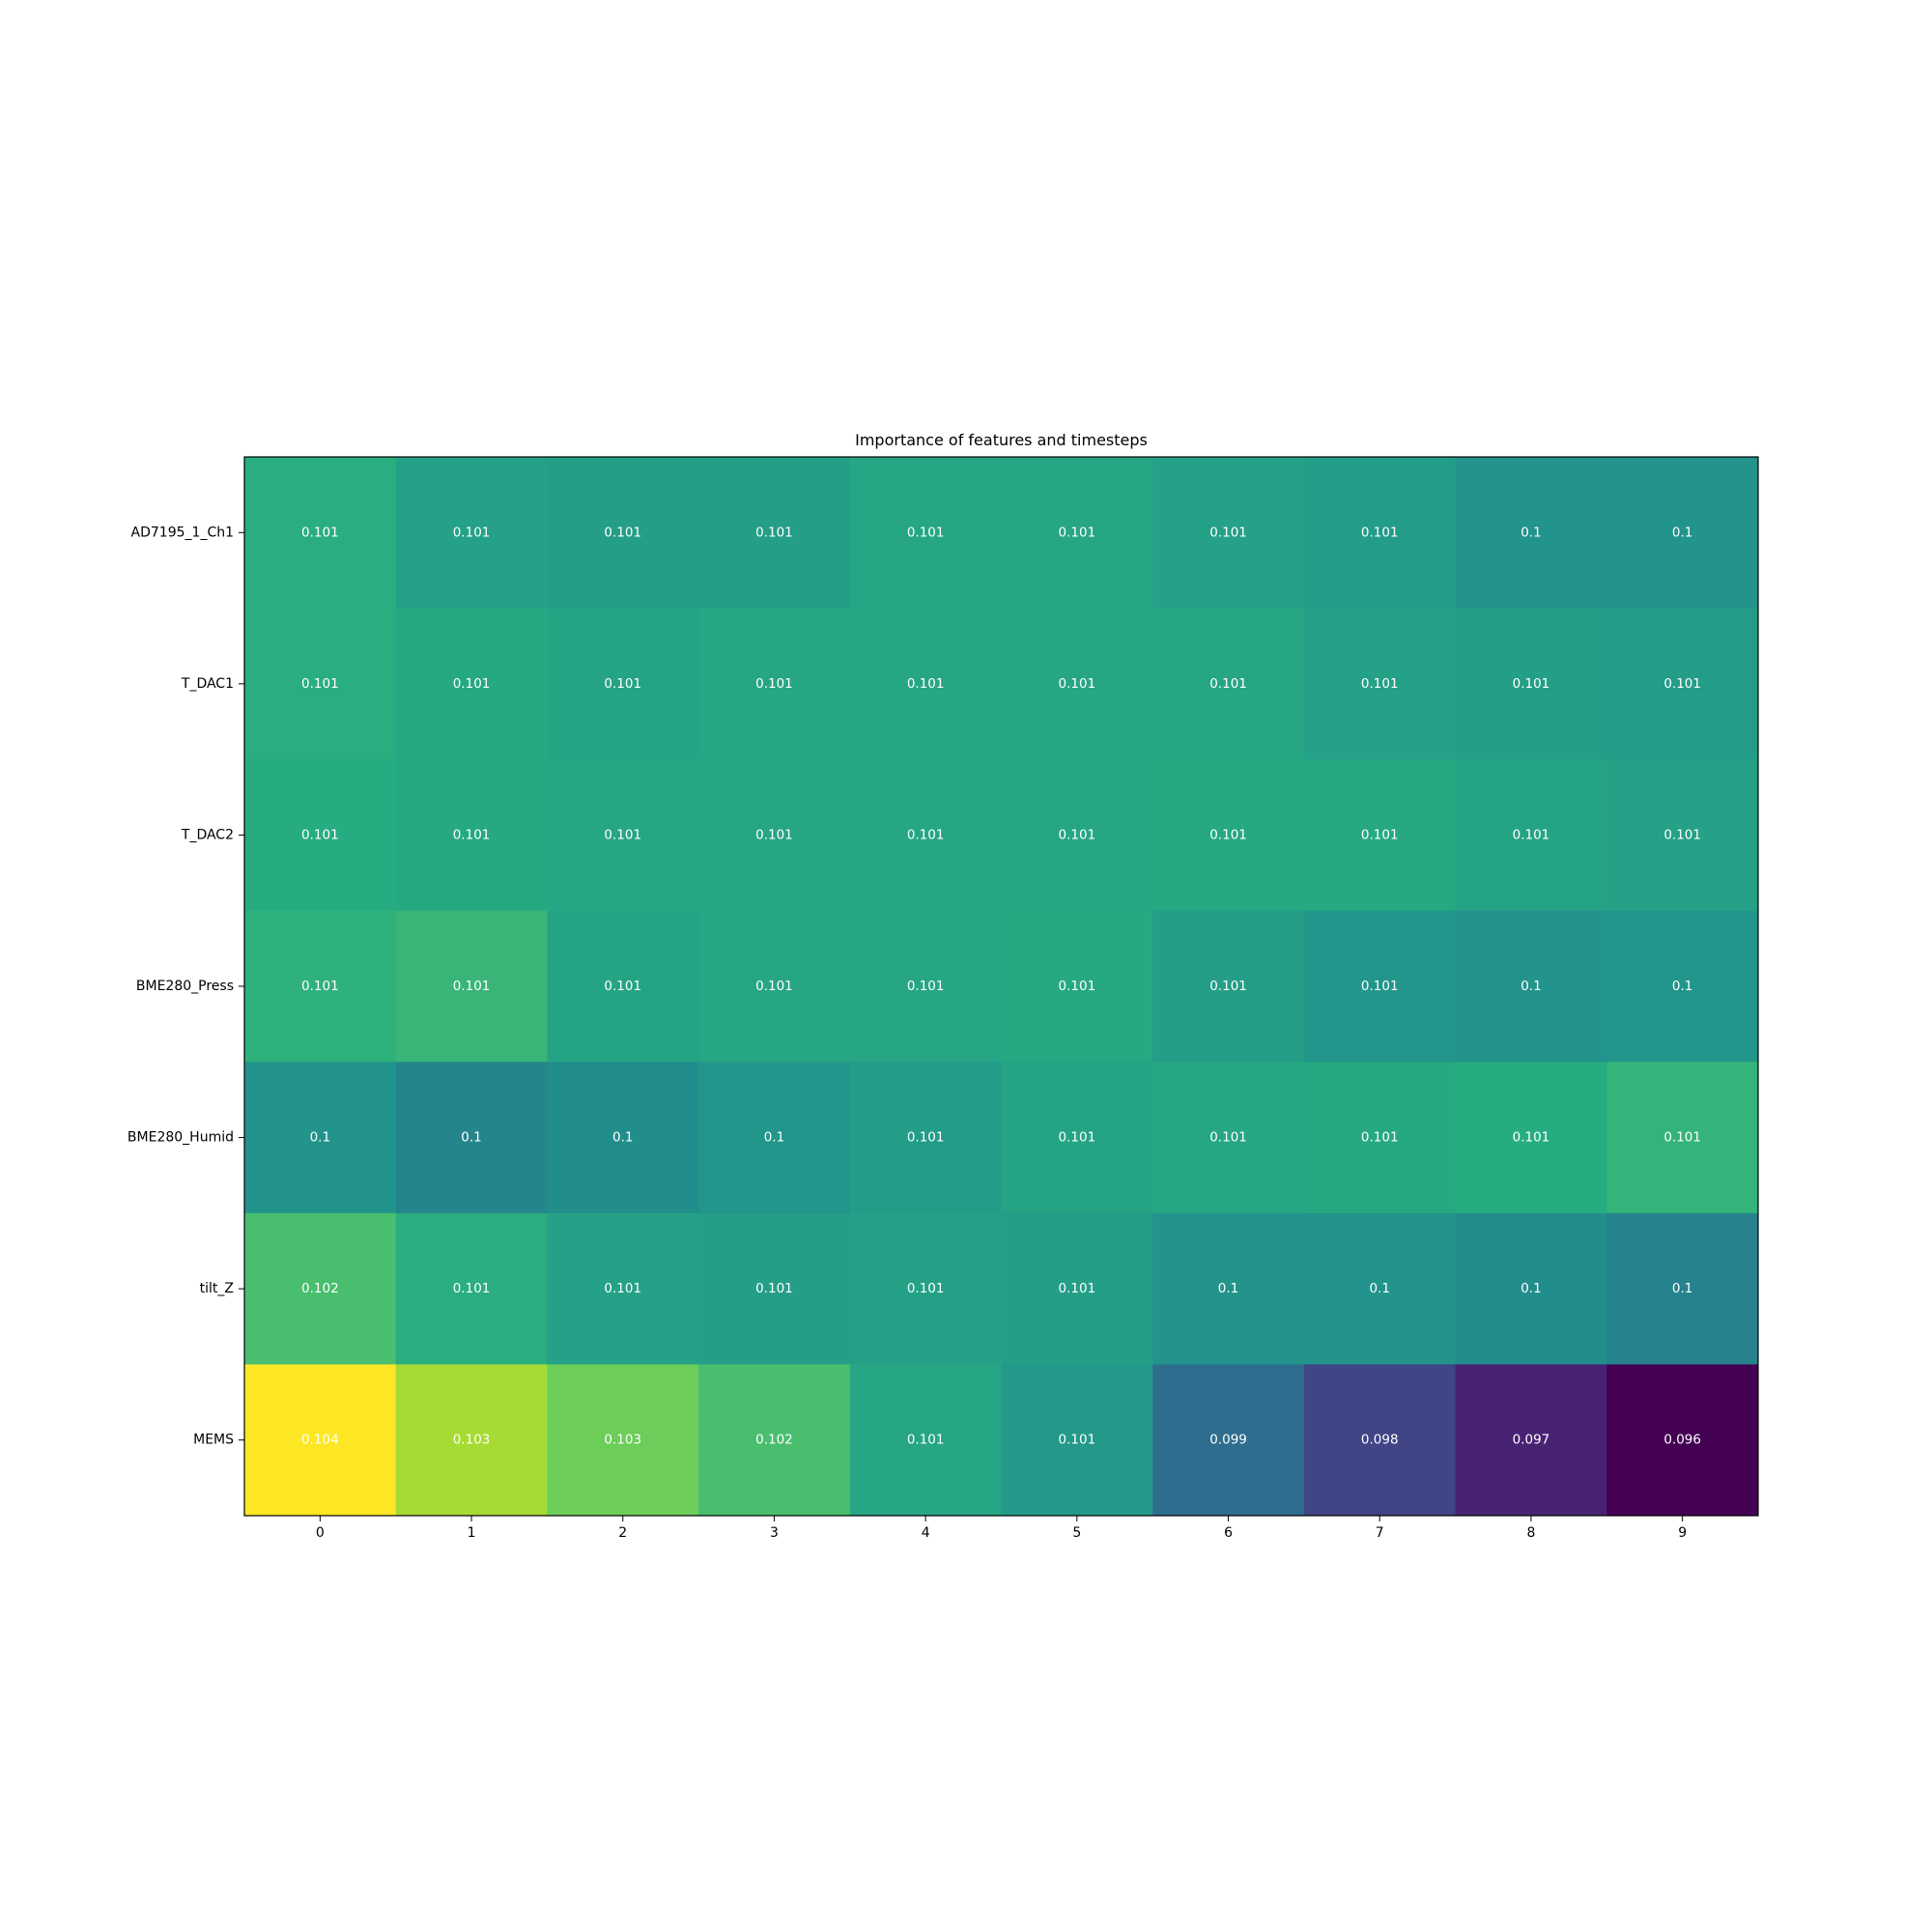  I want to click on cell-value-label: 0.098, so click(1380, 1440).